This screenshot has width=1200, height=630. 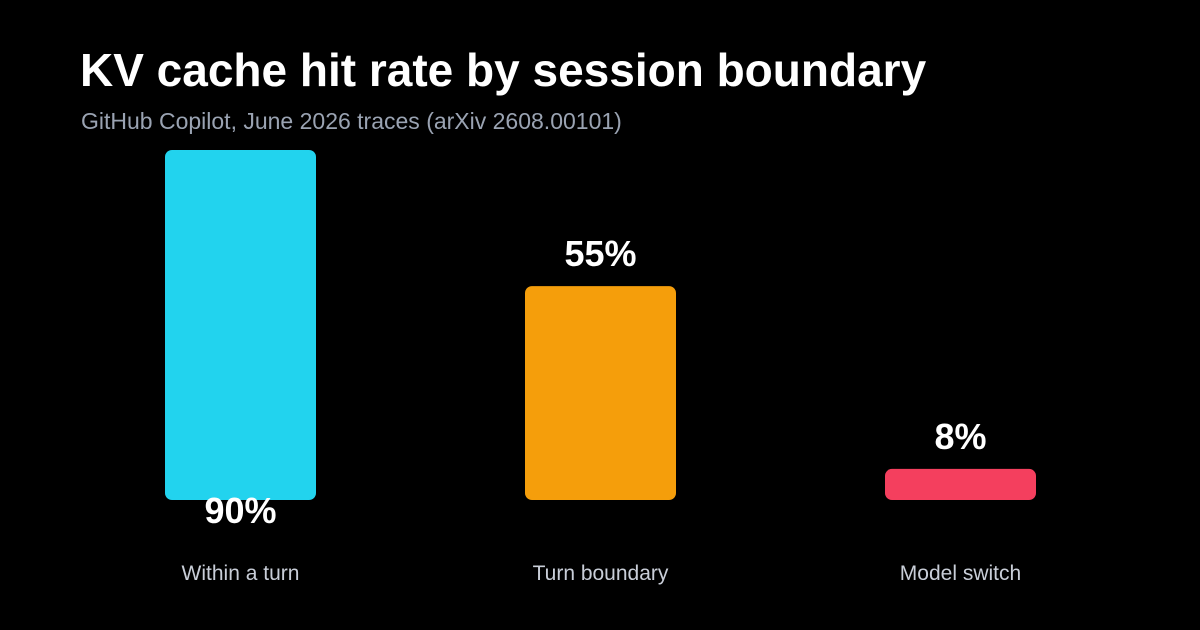 What do you see at coordinates (960, 573) in the screenshot?
I see `category-label: Model switch` at bounding box center [960, 573].